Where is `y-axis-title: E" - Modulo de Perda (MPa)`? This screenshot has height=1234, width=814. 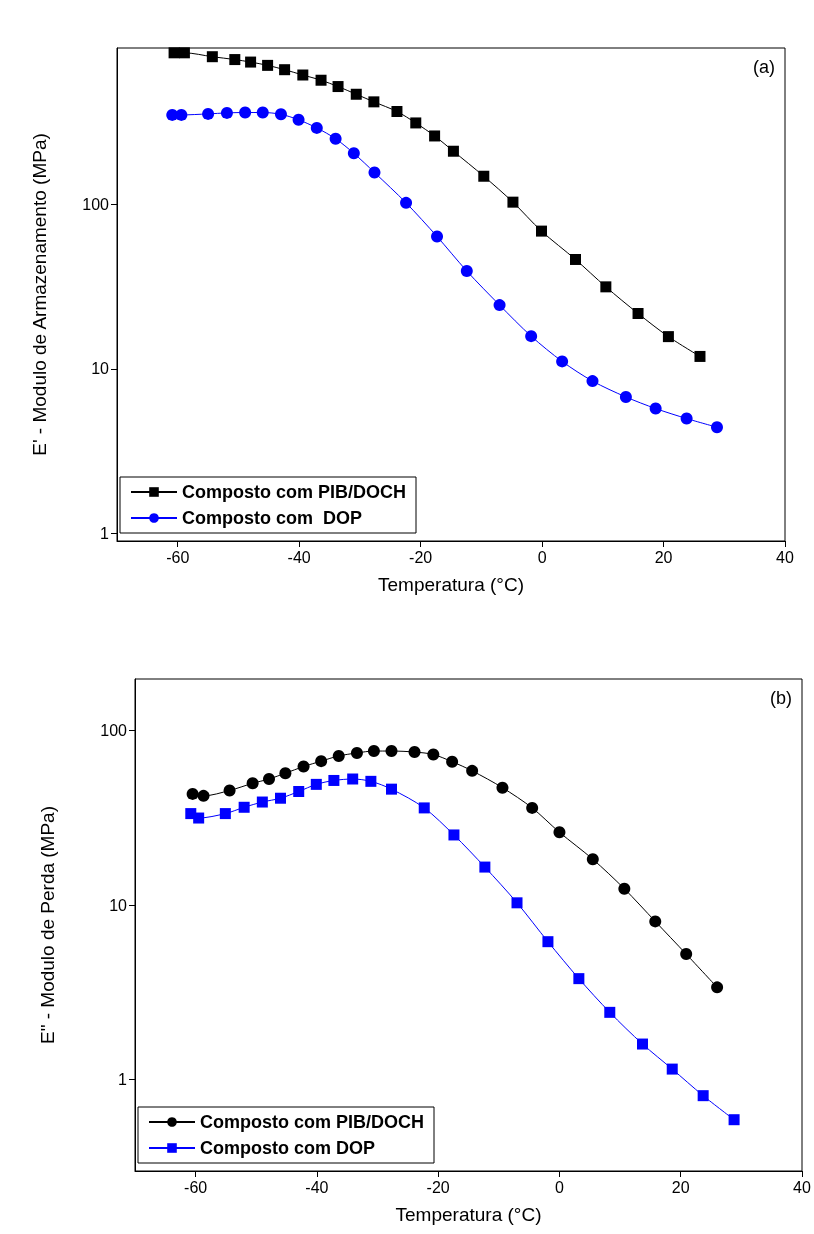
y-axis-title: E" - Modulo de Perda (MPa) is located at coordinates (47, 925).